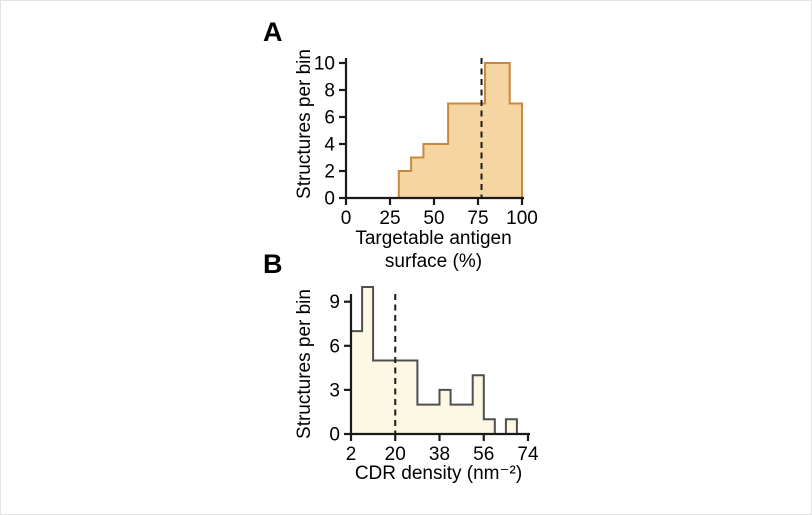 This screenshot has height=515, width=812. What do you see at coordinates (324, 64) in the screenshot?
I see `svg-text: 10` at bounding box center [324, 64].